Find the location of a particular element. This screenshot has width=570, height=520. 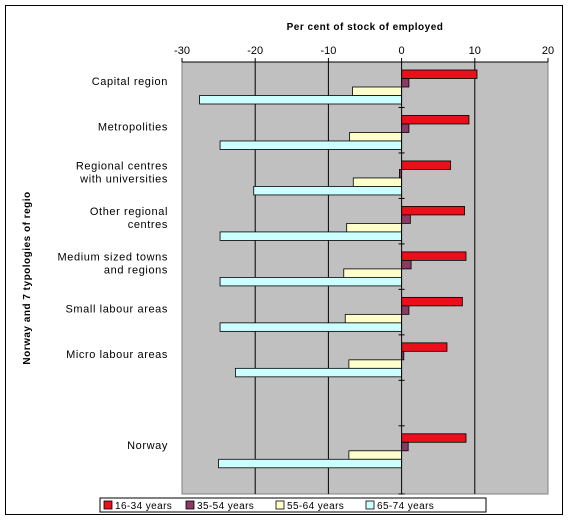

x-tick-label: 10 is located at coordinates (475, 51).